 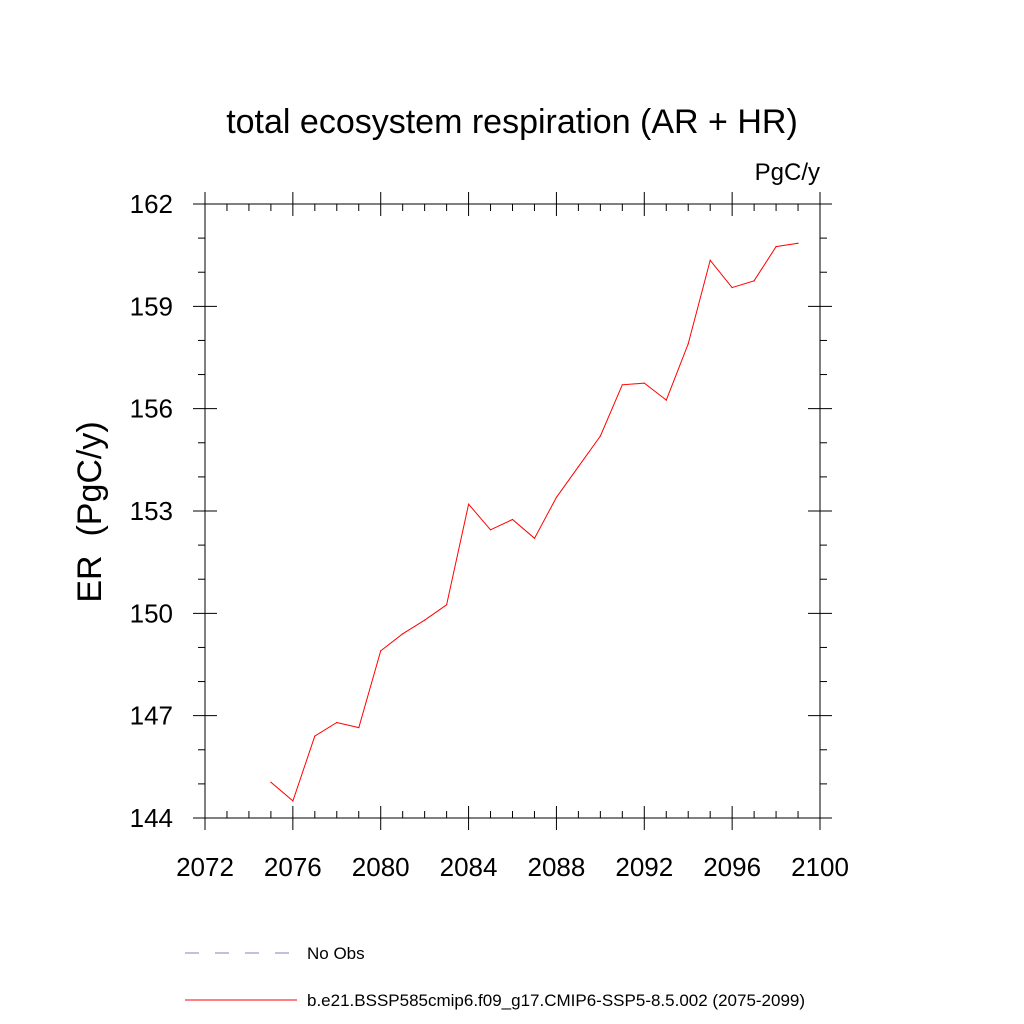 What do you see at coordinates (151, 511) in the screenshot?
I see `y-tick-label: 153` at bounding box center [151, 511].